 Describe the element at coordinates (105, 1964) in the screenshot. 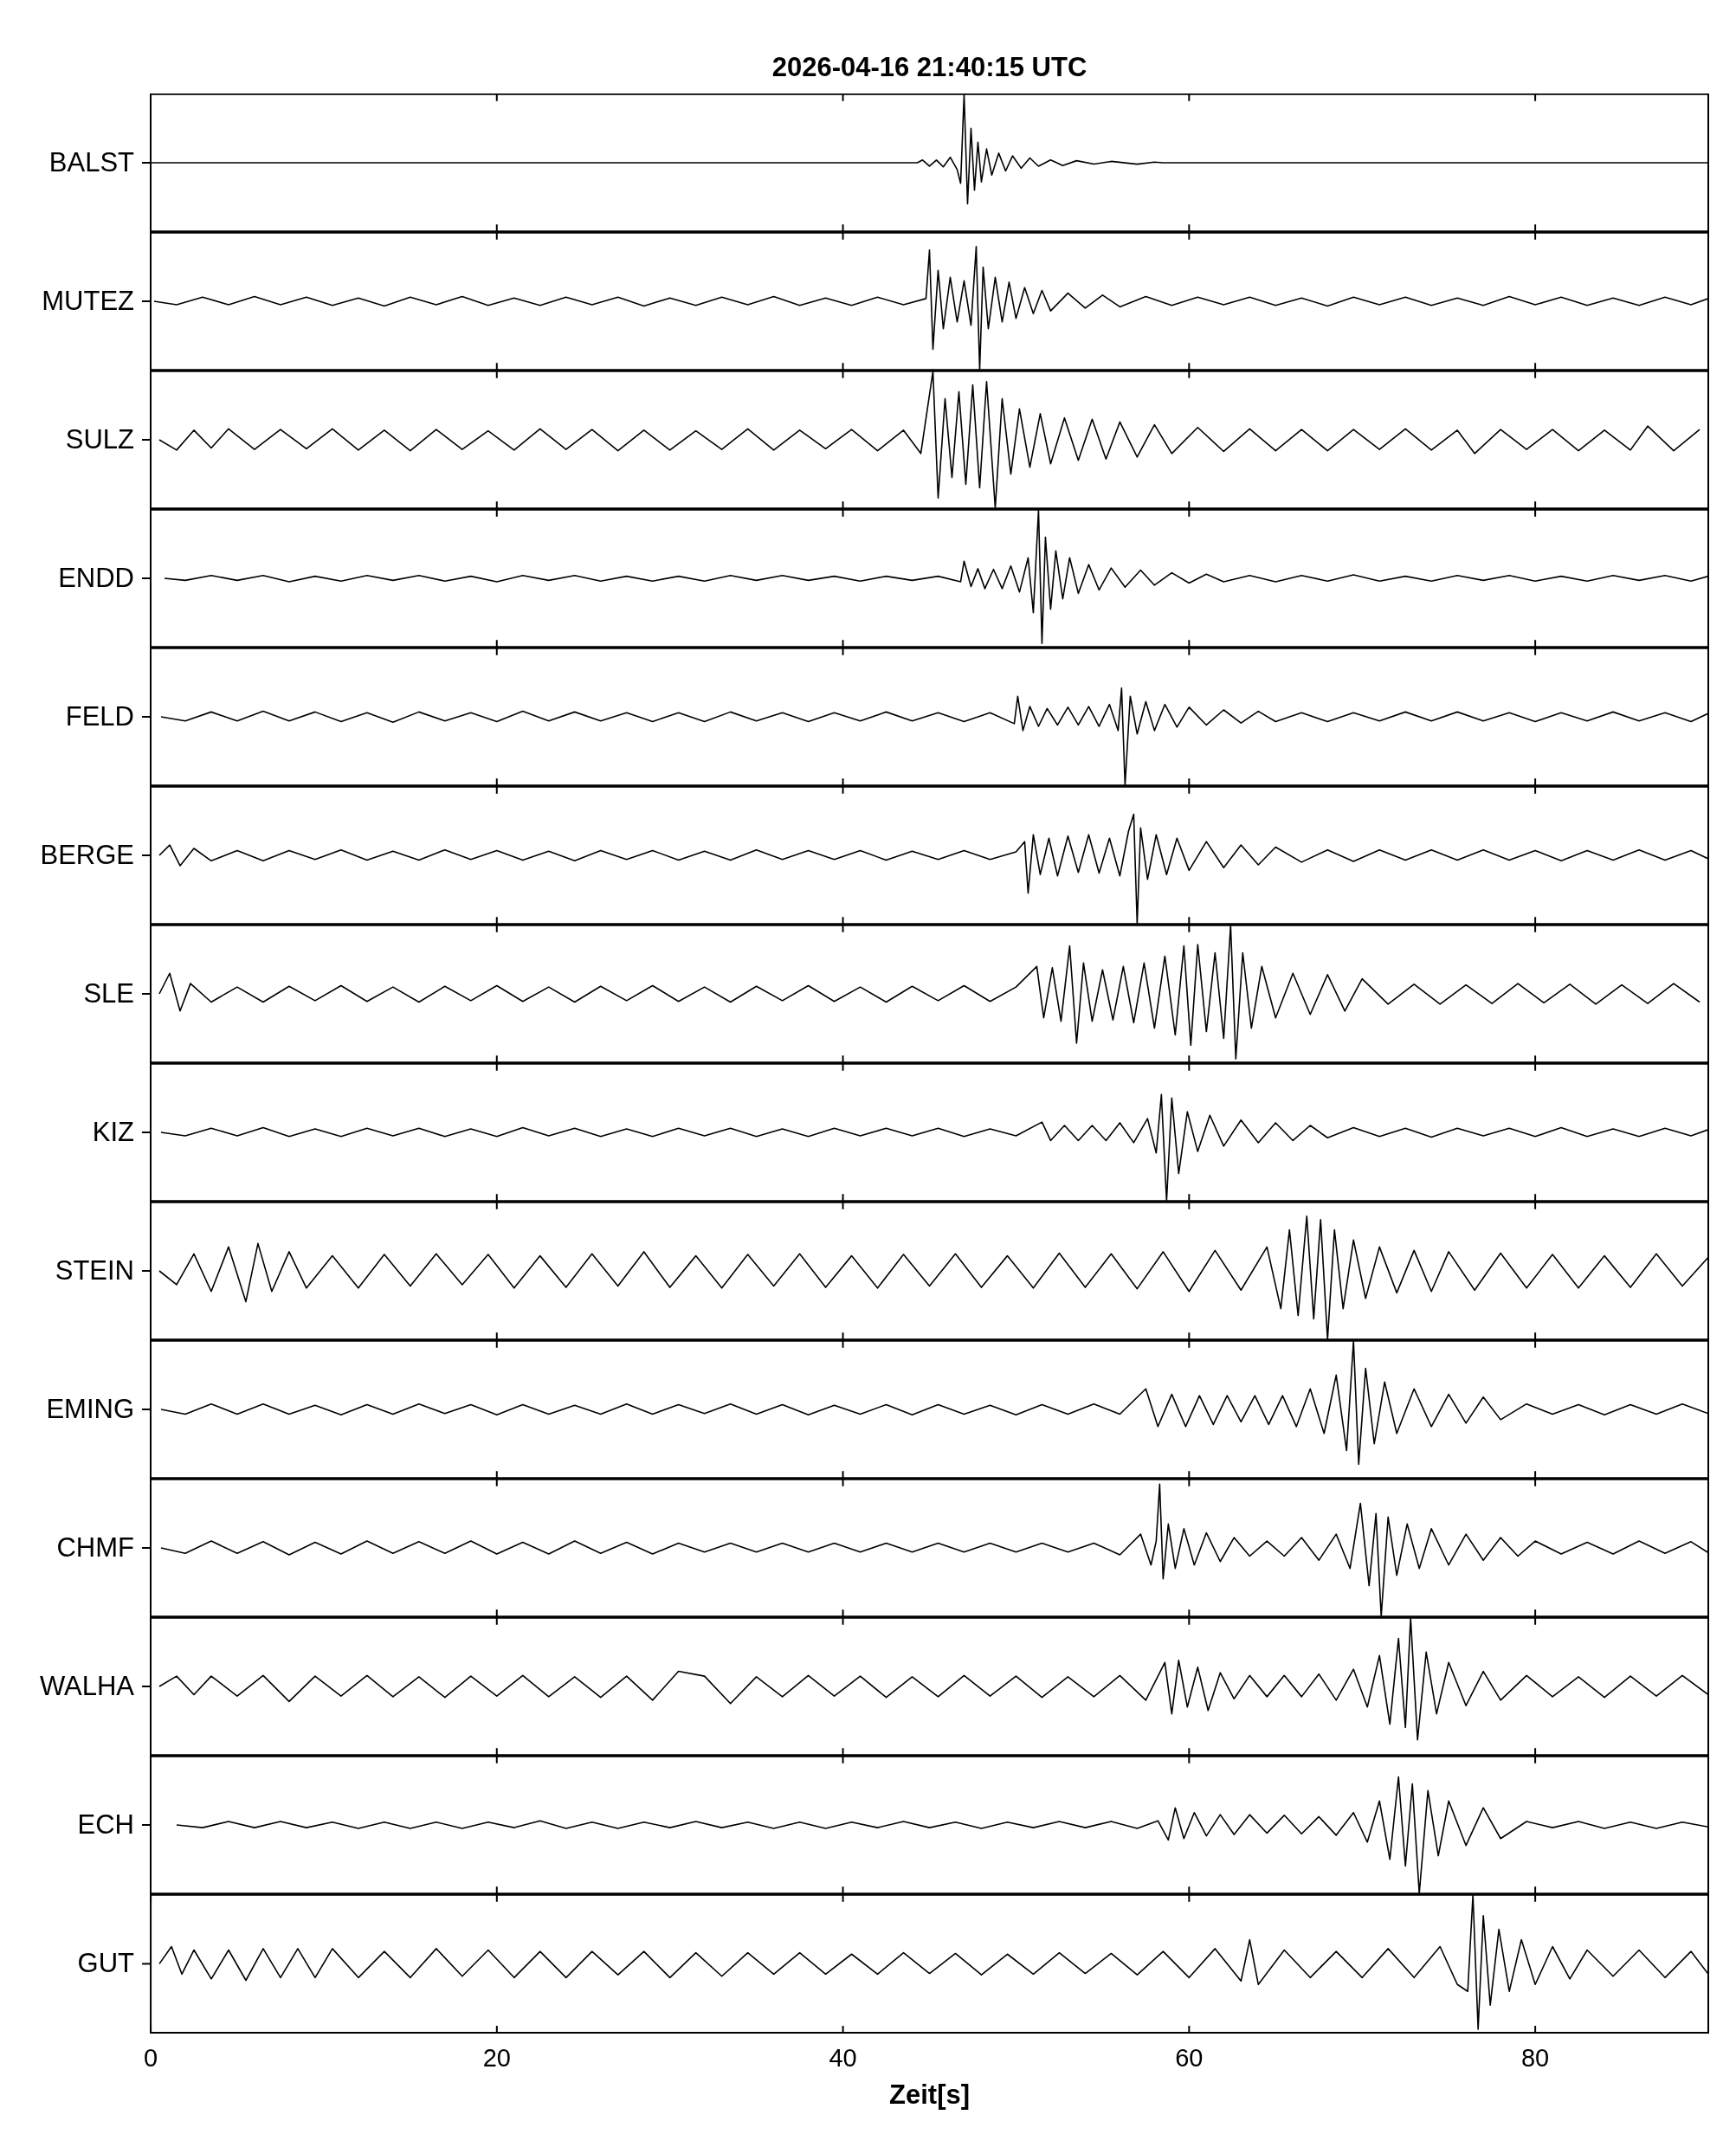

I see `y-axis-title: GUT` at that location.